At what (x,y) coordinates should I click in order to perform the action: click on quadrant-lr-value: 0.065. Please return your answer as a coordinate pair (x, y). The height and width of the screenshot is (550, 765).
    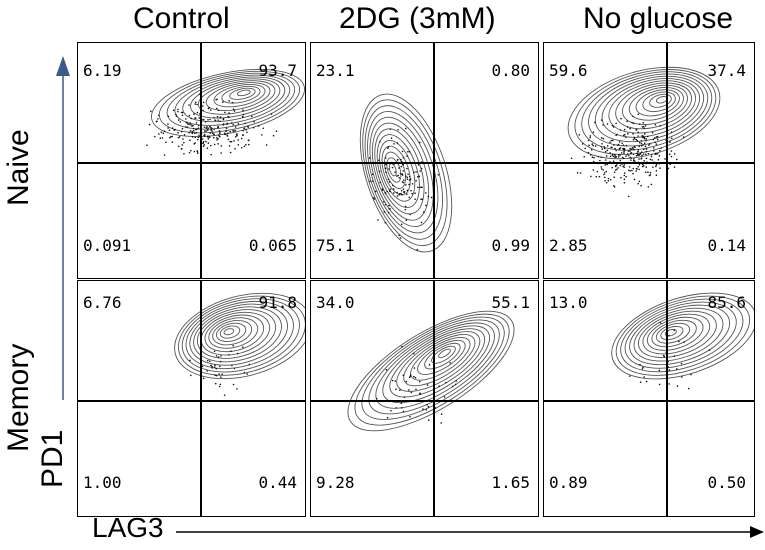
    Looking at the image, I should click on (272, 245).